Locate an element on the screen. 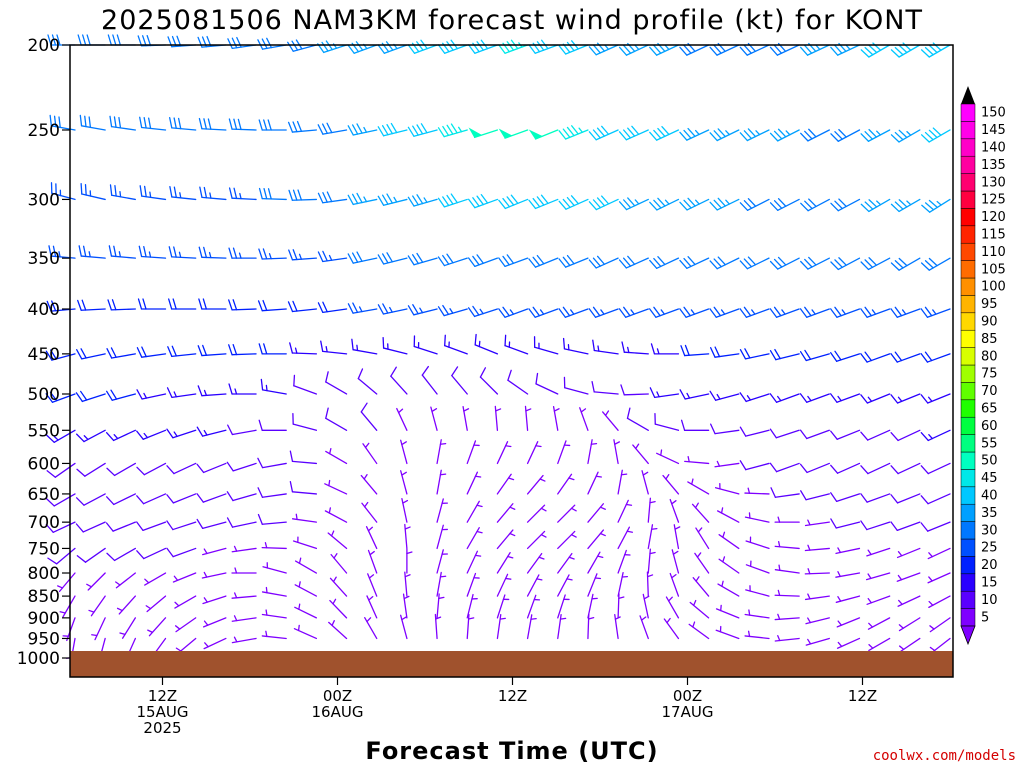 The width and height of the screenshot is (1024, 768). y-tick-label: 750 is located at coordinates (44, 549).